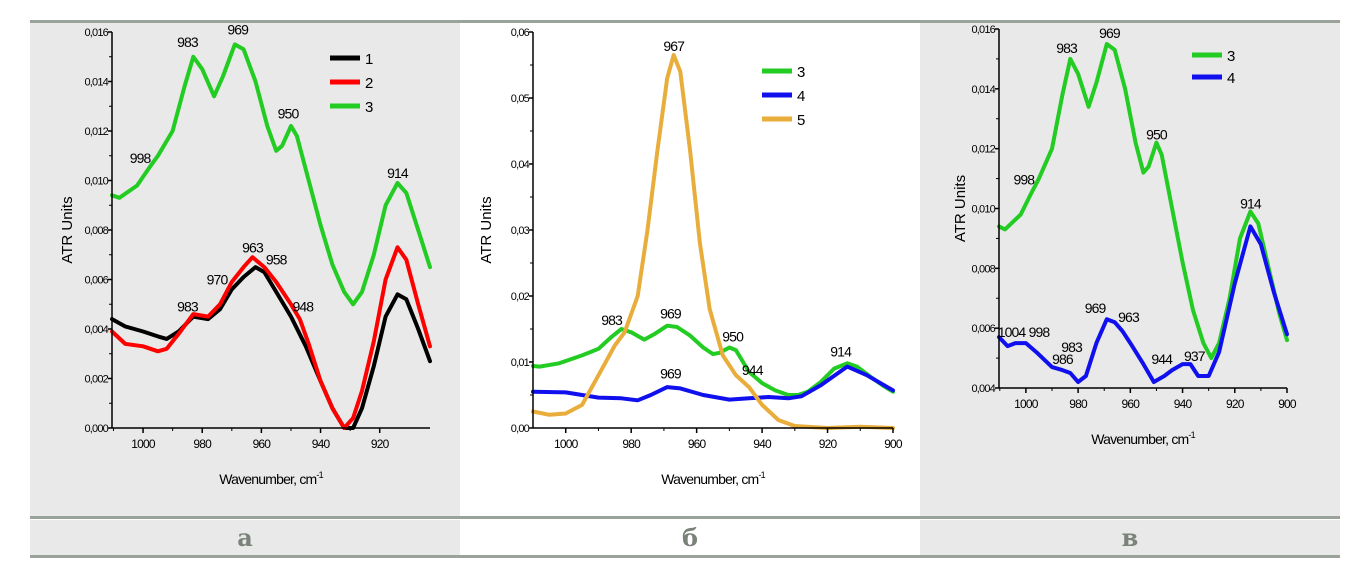 This screenshot has height=576, width=1345. What do you see at coordinates (303, 307) in the screenshot?
I see `peak-label: 948` at bounding box center [303, 307].